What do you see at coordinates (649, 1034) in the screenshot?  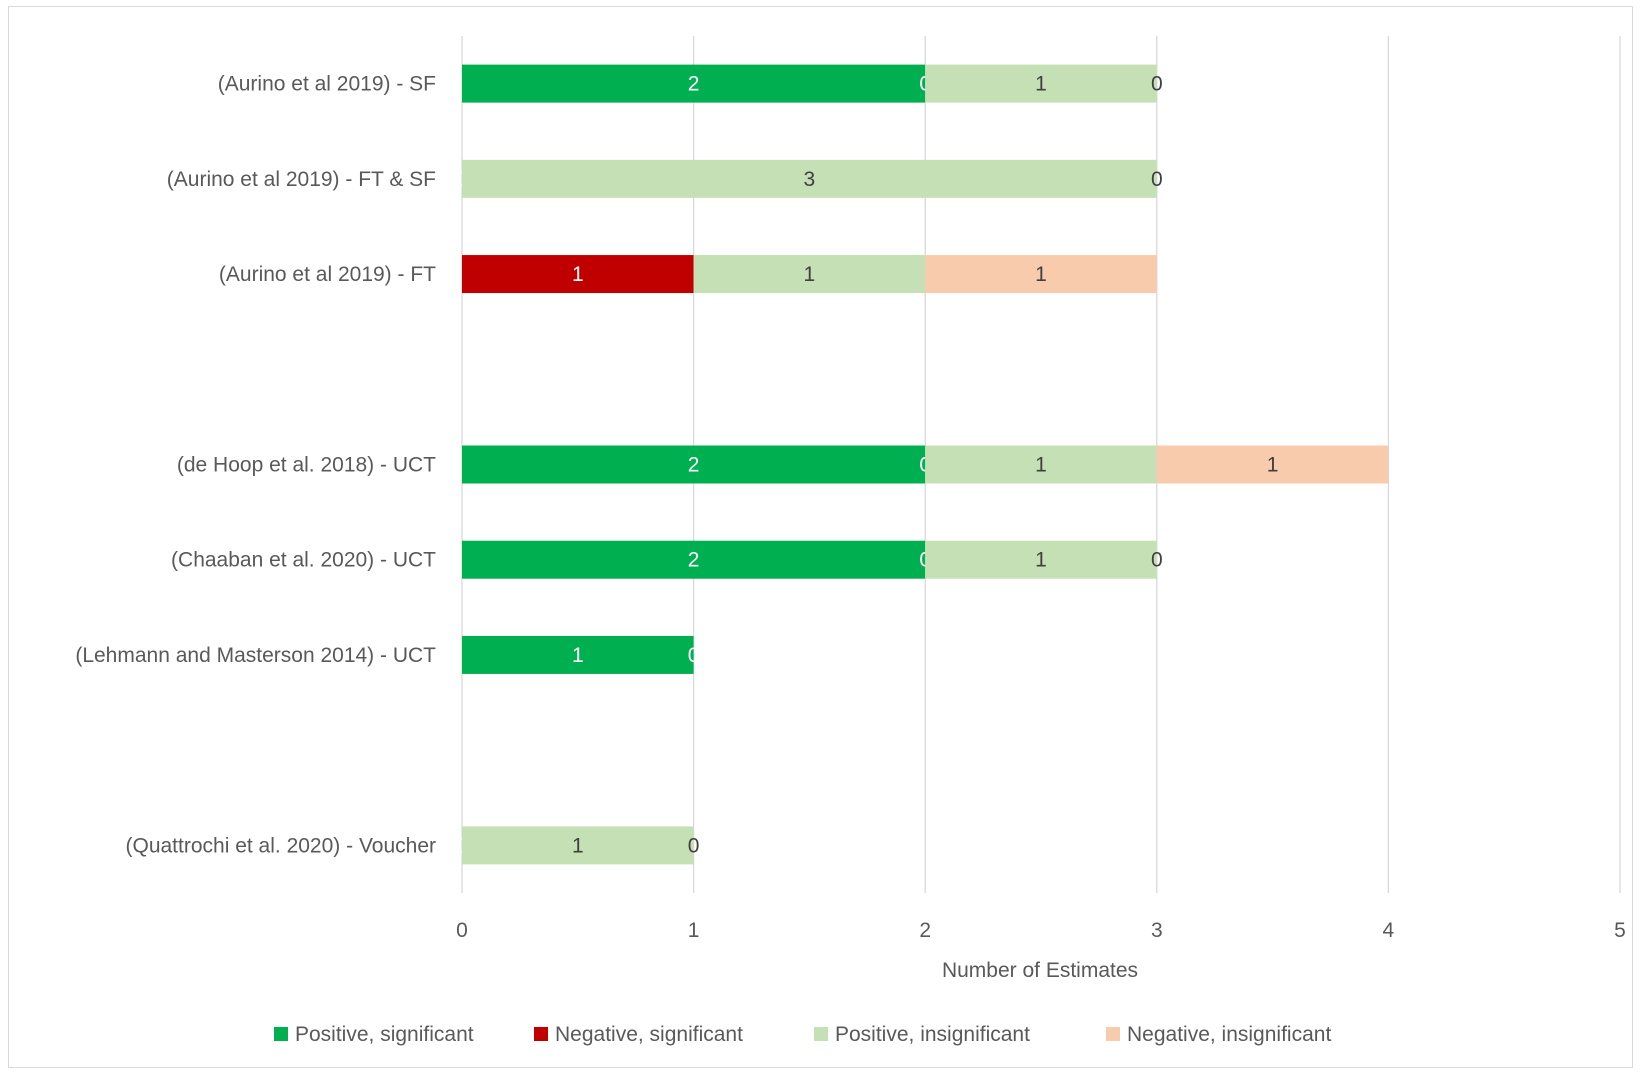 I see `legend-label: Negative, significant` at bounding box center [649, 1034].